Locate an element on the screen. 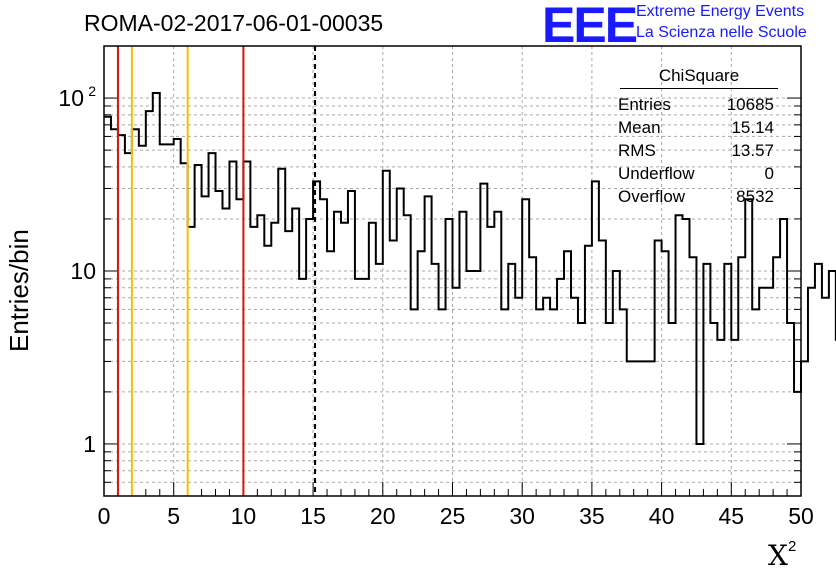  stats-label: Underflow is located at coordinates (656, 173).